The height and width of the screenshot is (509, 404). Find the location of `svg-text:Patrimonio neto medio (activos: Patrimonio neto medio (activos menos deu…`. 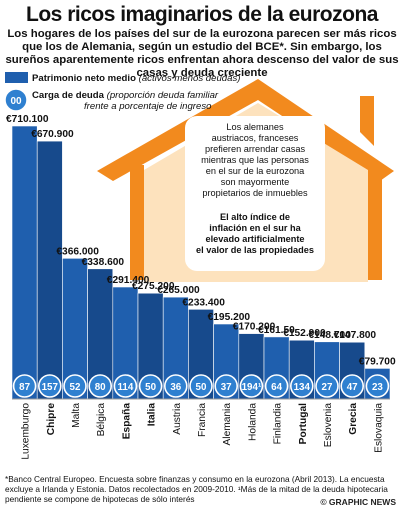

svg-text:Patrimonio neto medio (activos: Patrimonio neto medio (activos menos deu… is located at coordinates (136, 78).